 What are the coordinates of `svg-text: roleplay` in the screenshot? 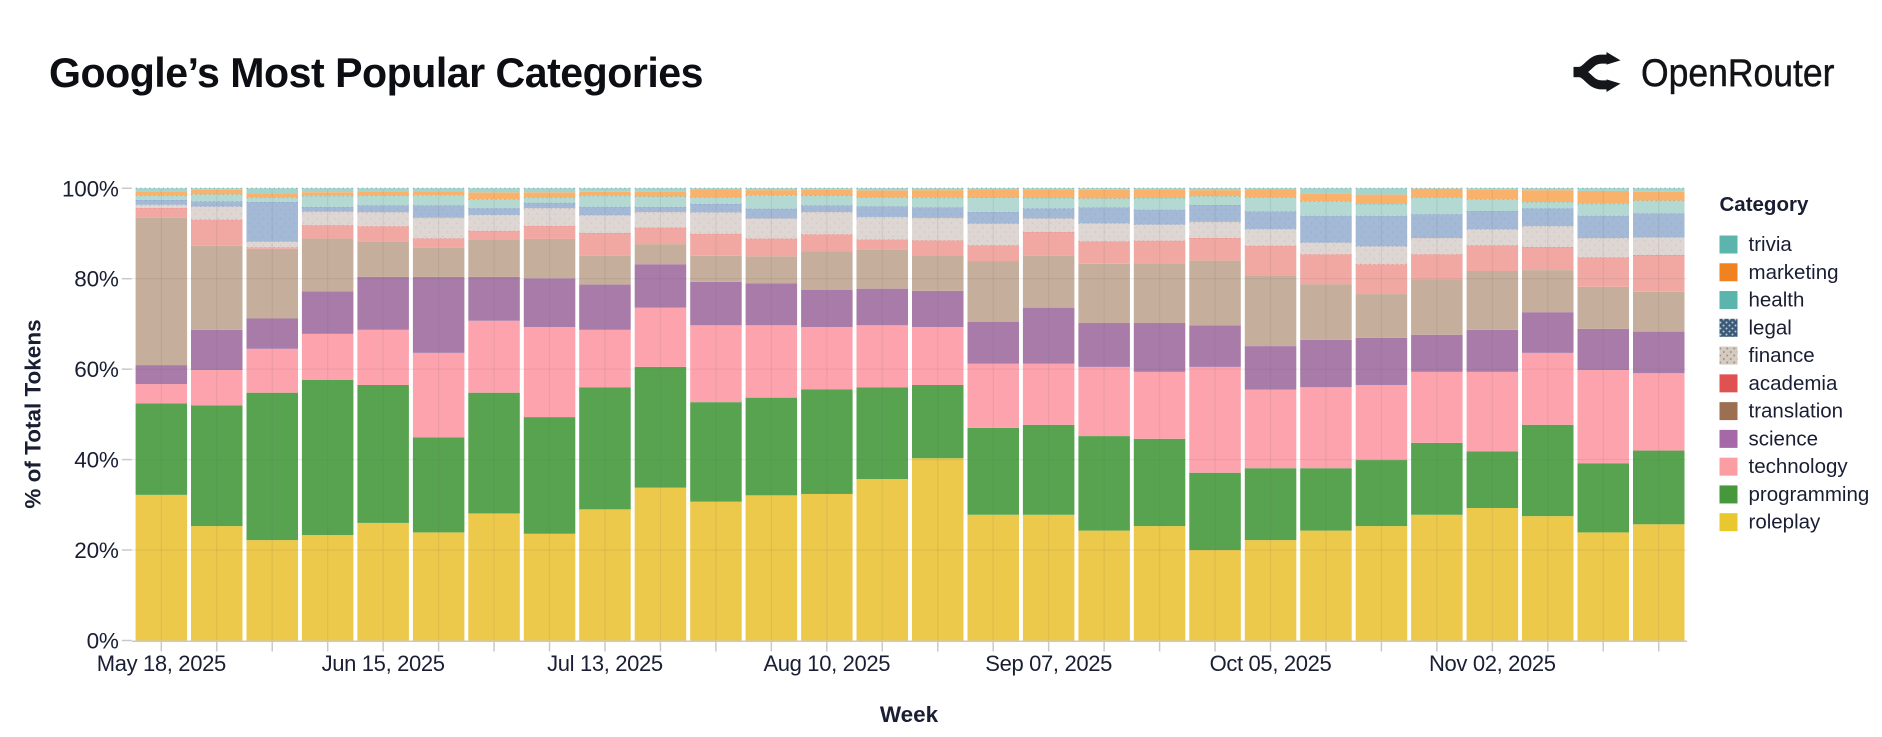 It's located at (1785, 522).